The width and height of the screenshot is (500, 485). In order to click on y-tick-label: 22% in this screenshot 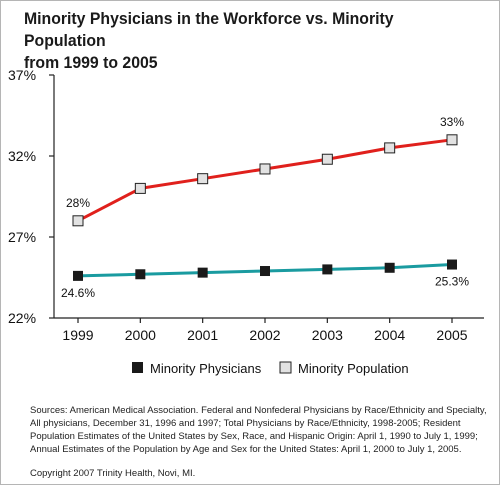, I will do `click(22, 318)`.